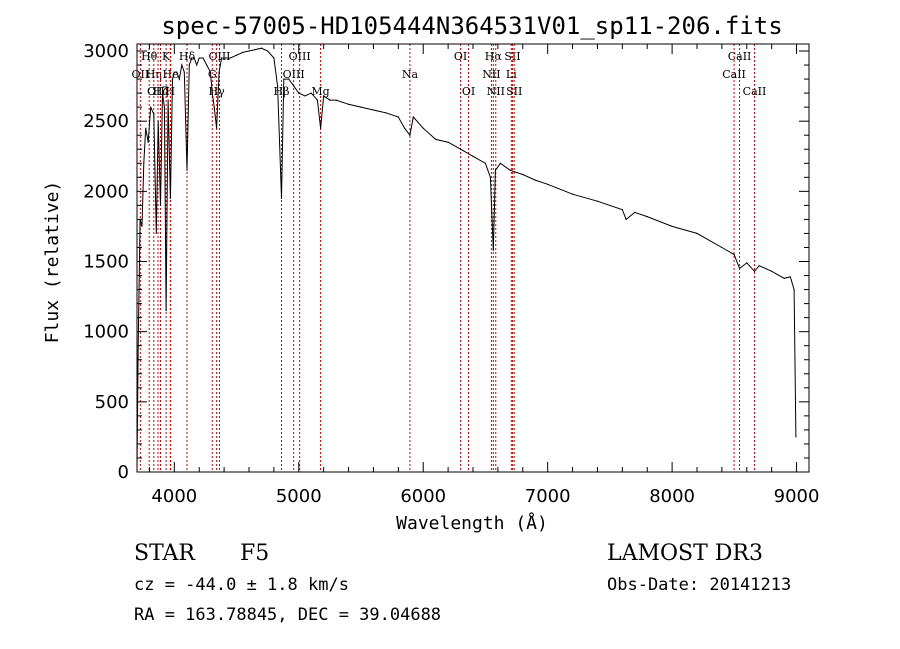 Image resolution: width=900 pixels, height=649 pixels. Describe the element at coordinates (141, 74) in the screenshot. I see `marker-label: OII` at that location.